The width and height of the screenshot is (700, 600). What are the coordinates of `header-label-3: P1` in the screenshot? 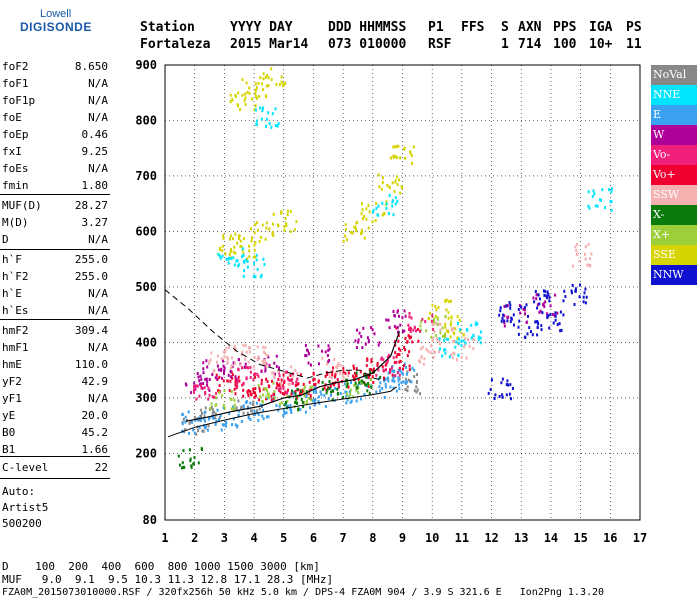 It's located at (436, 27).